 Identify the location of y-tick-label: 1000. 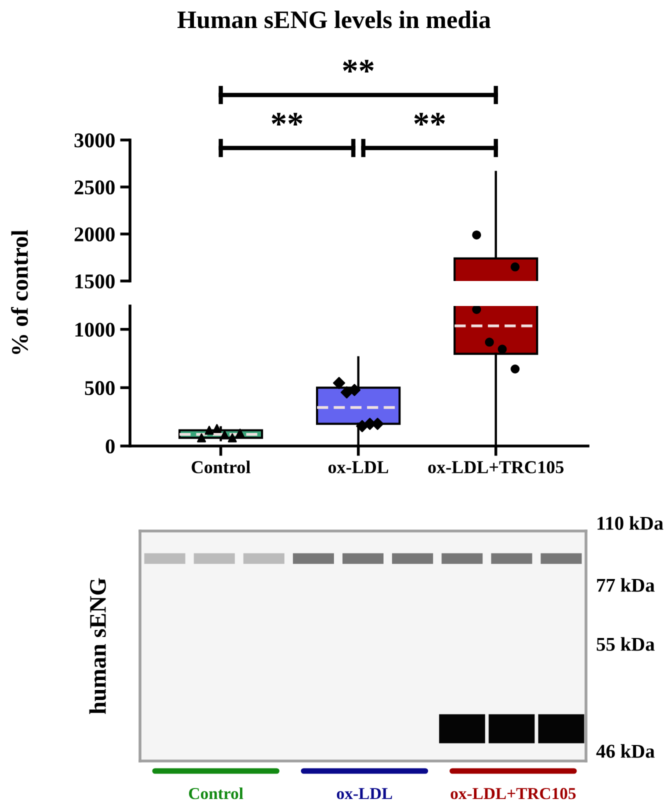
(95, 329).